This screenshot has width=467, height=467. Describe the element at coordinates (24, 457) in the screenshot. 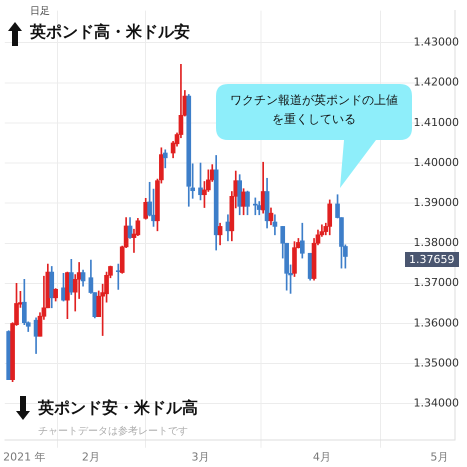

I see `x-tick-label: 2021 年` at that location.